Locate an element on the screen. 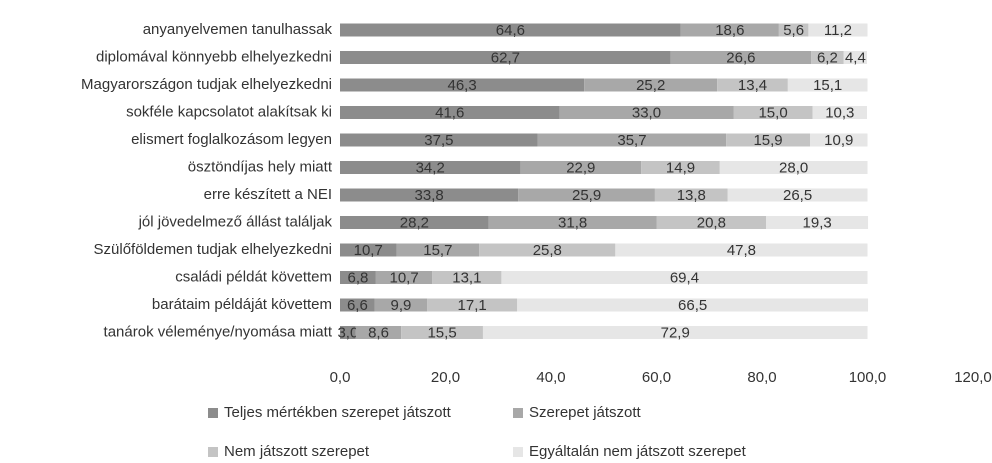 The height and width of the screenshot is (463, 992). x-tick-label: 100,0 is located at coordinates (868, 377).